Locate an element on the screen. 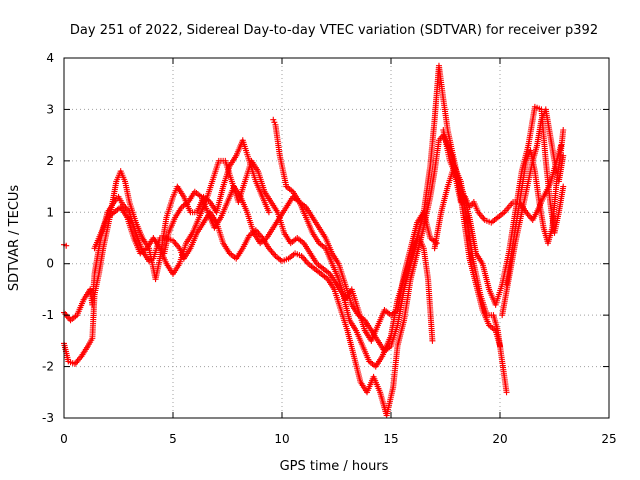 This screenshot has height=480, width=640. y-tick-label: 0 is located at coordinates (50, 264).